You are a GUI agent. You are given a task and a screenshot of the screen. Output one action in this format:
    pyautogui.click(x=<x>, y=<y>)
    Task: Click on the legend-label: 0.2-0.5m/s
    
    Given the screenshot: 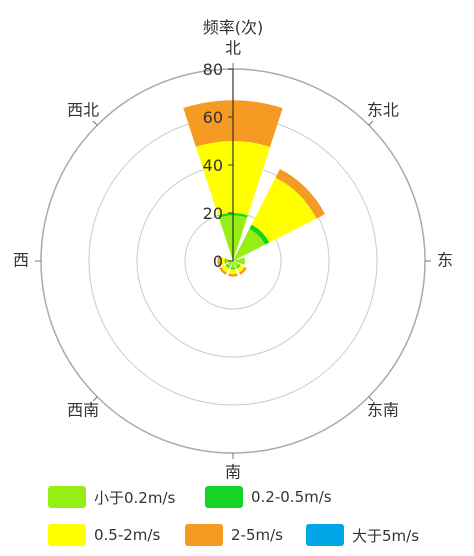 What is the action you would take?
    pyautogui.click(x=291, y=497)
    